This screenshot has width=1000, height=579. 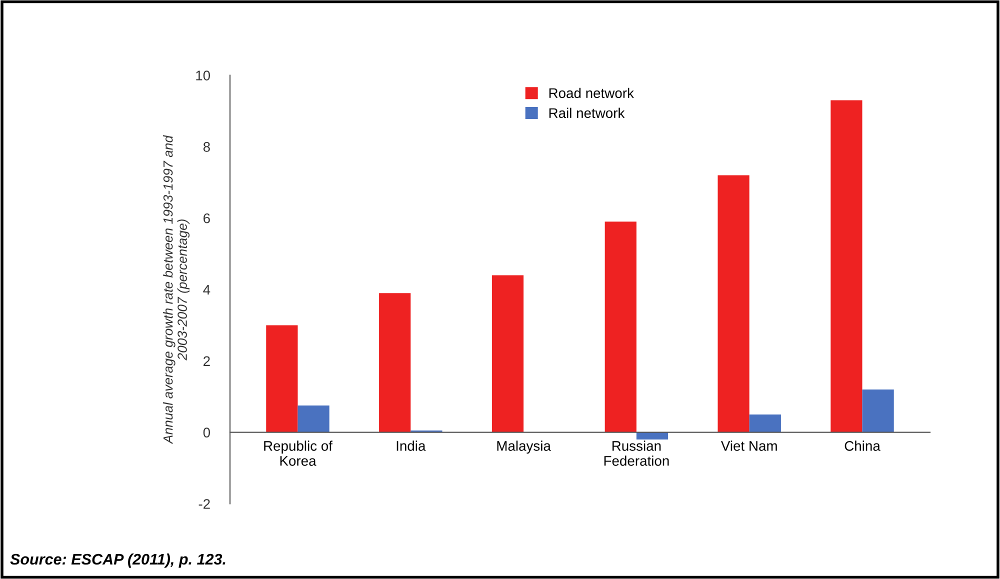 What do you see at coordinates (524, 447) in the screenshot?
I see `x-tick-label: Malaysia` at bounding box center [524, 447].